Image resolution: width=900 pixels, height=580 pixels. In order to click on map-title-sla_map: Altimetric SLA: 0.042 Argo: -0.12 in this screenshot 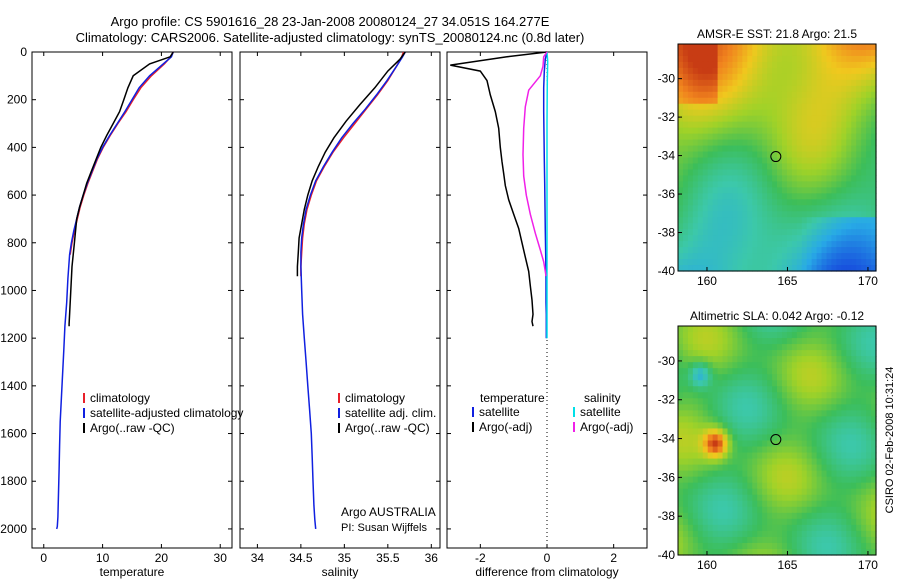, I will do `click(777, 316)`.